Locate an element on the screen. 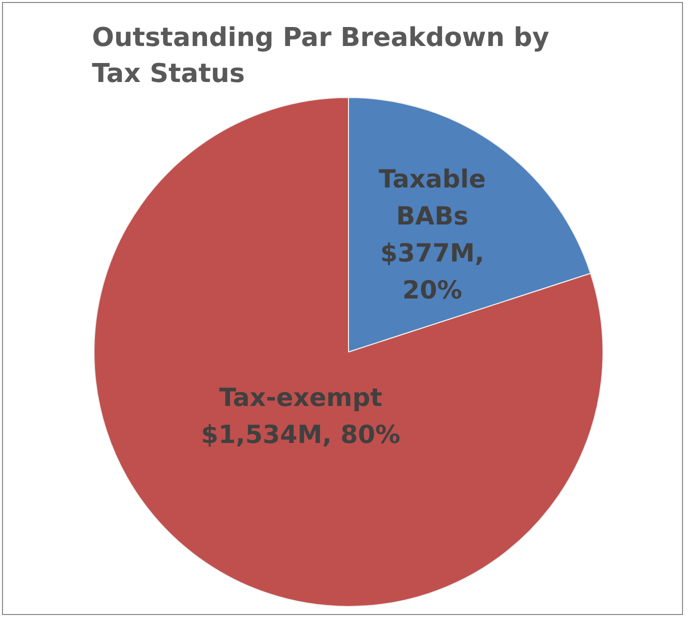  slice-label: Tax-exempt is located at coordinates (300, 397).